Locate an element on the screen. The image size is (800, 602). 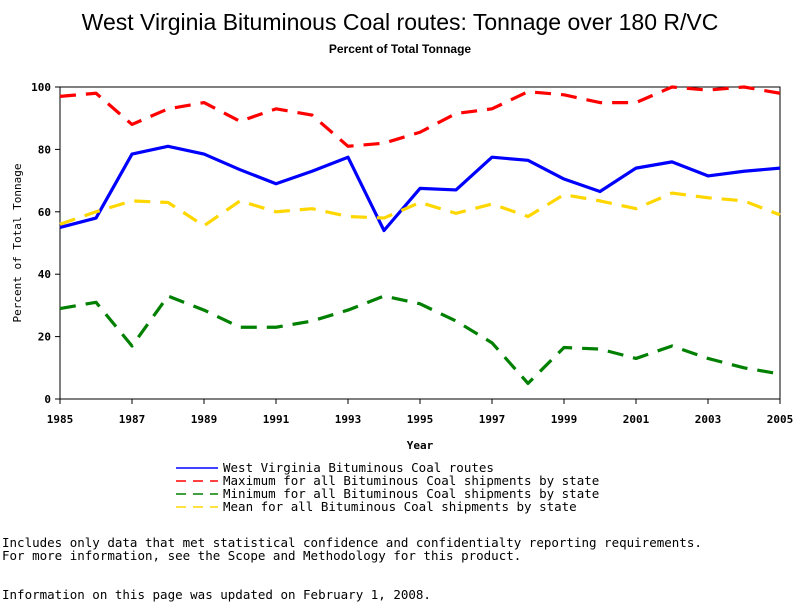
x-tick-label: 1997 is located at coordinates (492, 419).